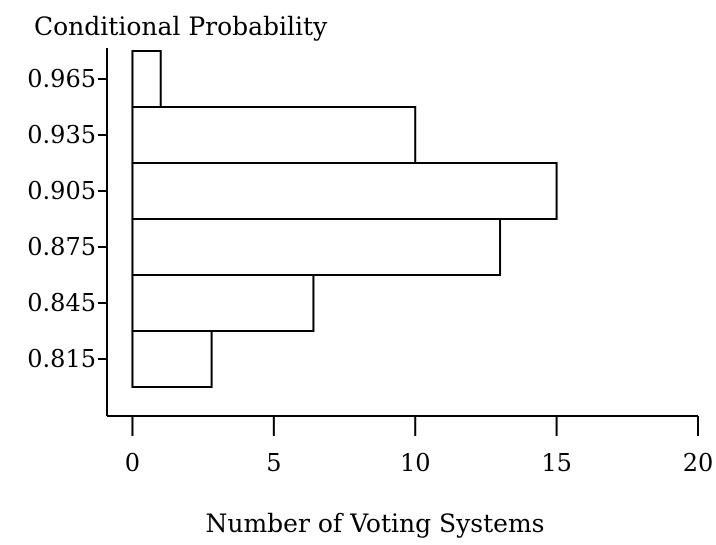 The width and height of the screenshot is (716, 545). What do you see at coordinates (61, 191) in the screenshot?
I see `y-tick-label-0.905: 0.905` at bounding box center [61, 191].